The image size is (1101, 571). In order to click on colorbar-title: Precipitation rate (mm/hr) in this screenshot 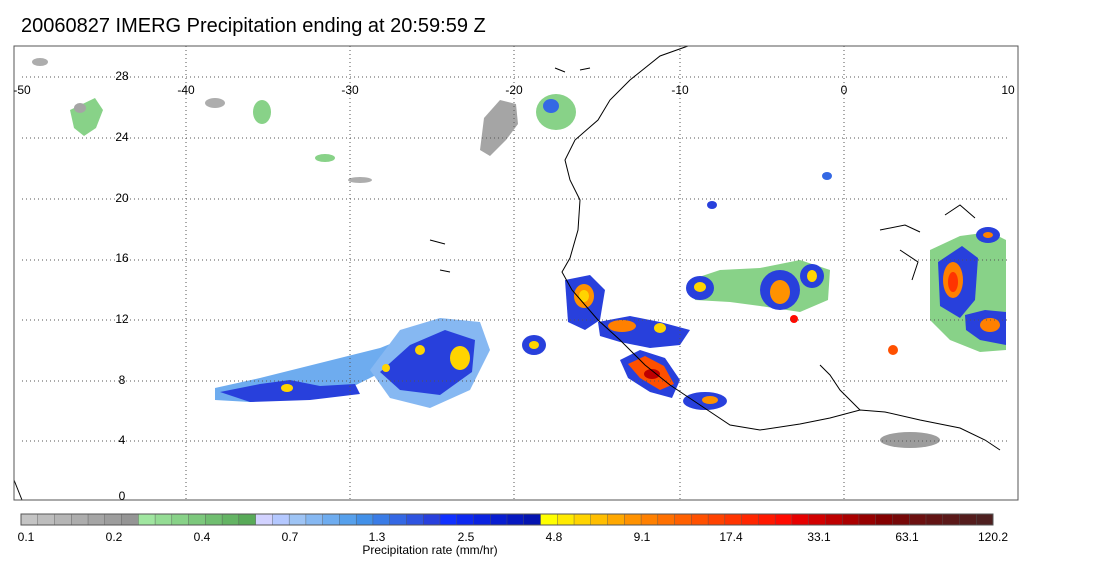, I will do `click(430, 550)`.